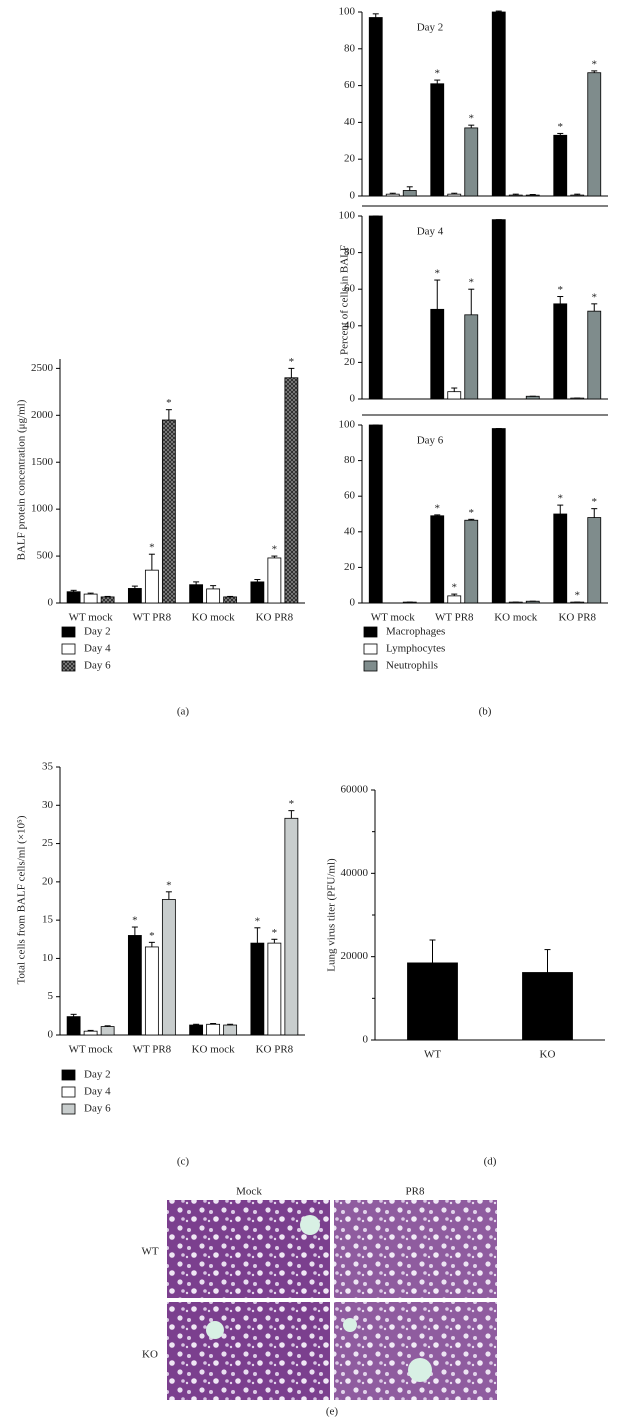  What do you see at coordinates (42, 509) in the screenshot?
I see `y-tick-label: 1000` at bounding box center [42, 509].